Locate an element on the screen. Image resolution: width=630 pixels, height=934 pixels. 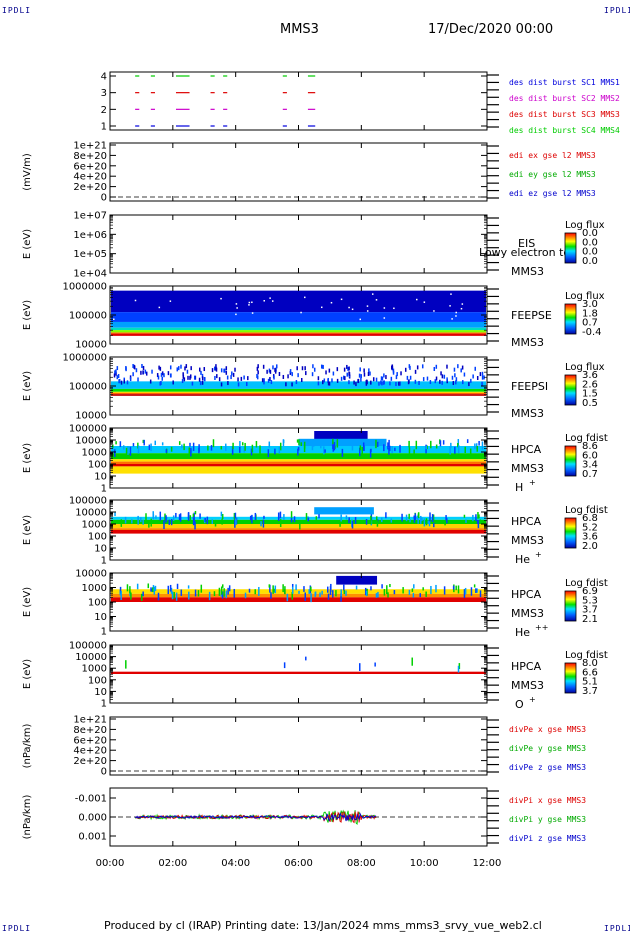
colorbar-tick-label: 8.0 is located at coordinates (590, 663).